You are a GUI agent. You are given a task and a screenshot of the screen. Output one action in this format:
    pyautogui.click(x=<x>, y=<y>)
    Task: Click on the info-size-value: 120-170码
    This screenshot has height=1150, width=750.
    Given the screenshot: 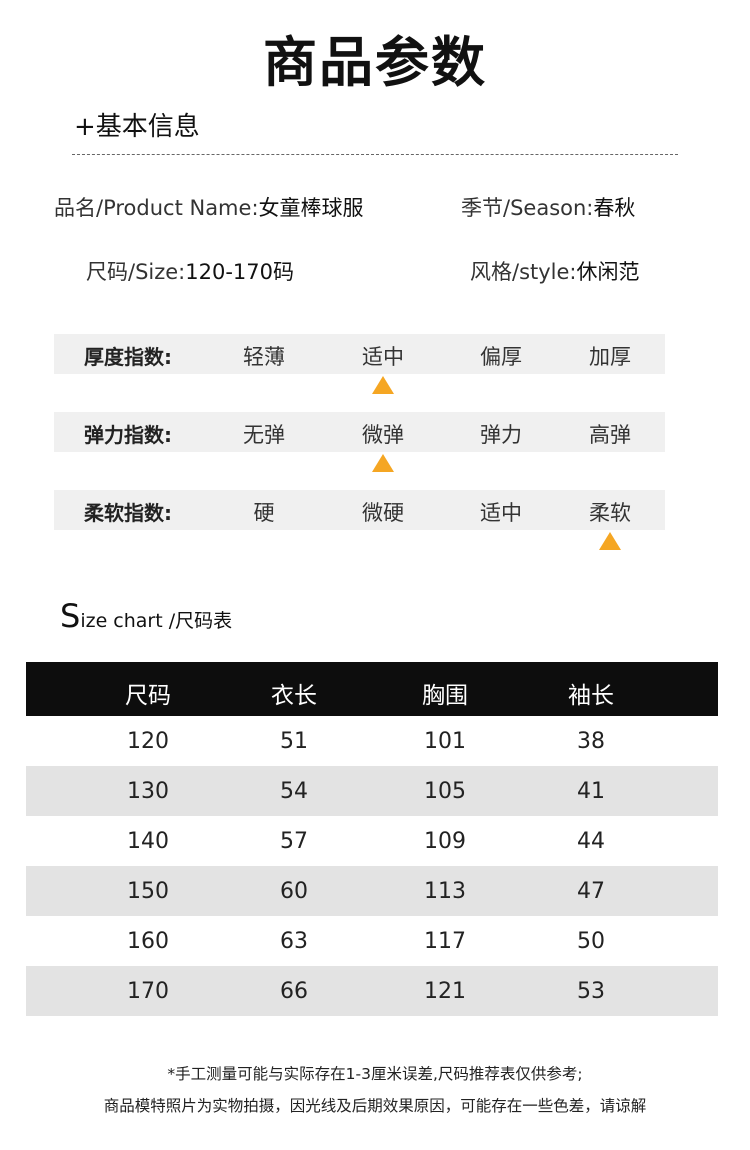 What is the action you would take?
    pyautogui.click(x=240, y=272)
    